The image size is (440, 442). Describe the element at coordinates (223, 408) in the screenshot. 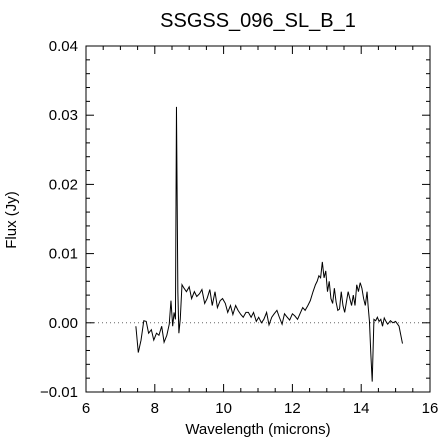

I see `x-tick-label: 10` at that location.